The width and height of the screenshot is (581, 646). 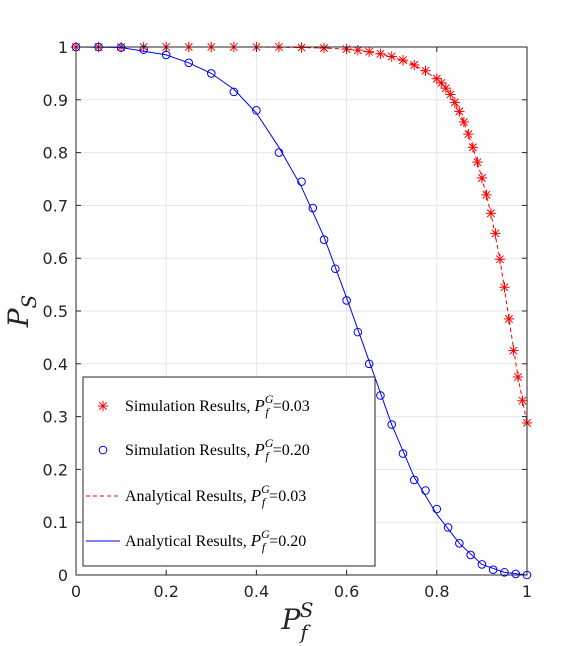 I want to click on x-tick-label: 0.6, so click(x=346, y=591).